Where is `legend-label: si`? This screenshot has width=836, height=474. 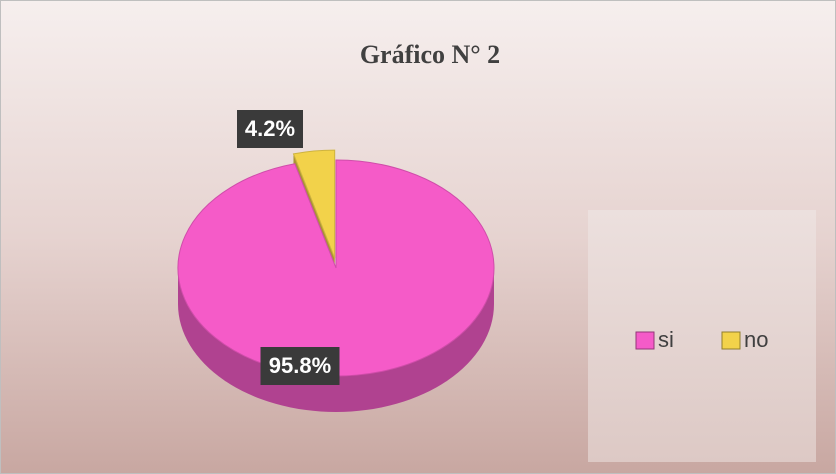
legend-label: si is located at coordinates (666, 339).